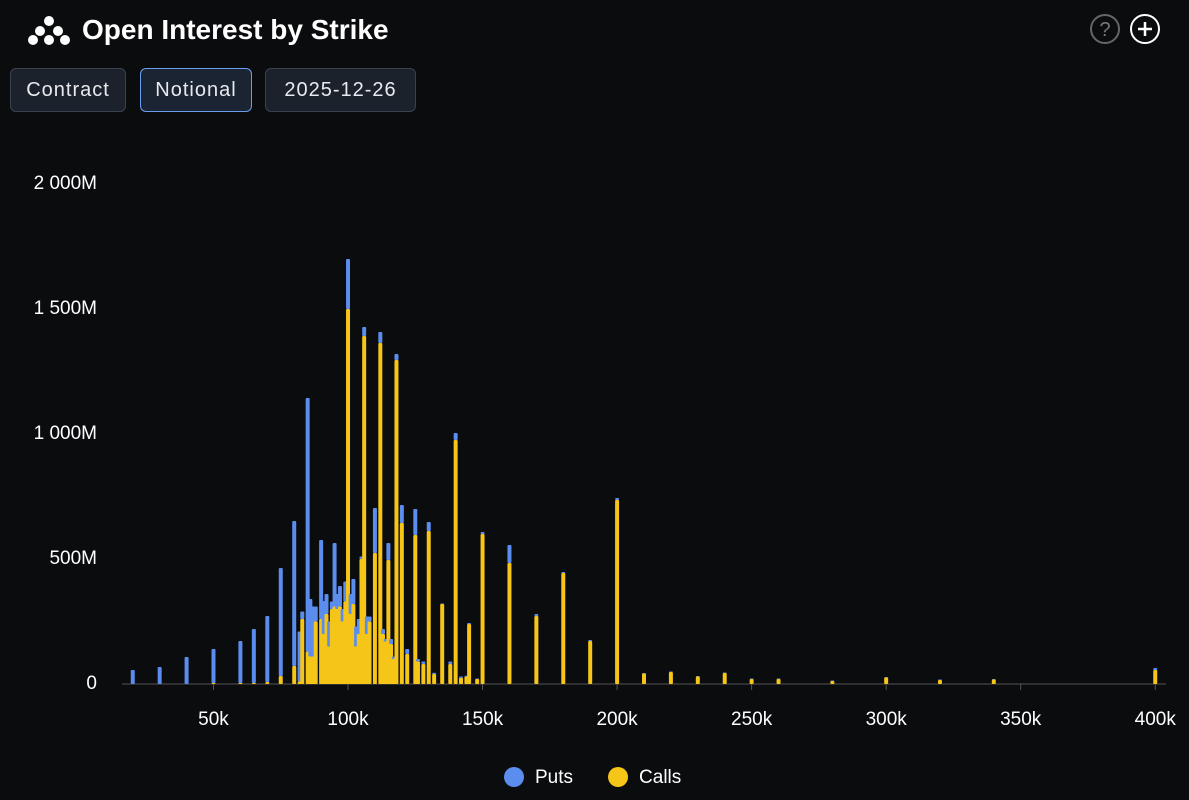 This screenshot has width=1189, height=800. Describe the element at coordinates (1156, 719) in the screenshot. I see `x-tick-label: 400k` at that location.